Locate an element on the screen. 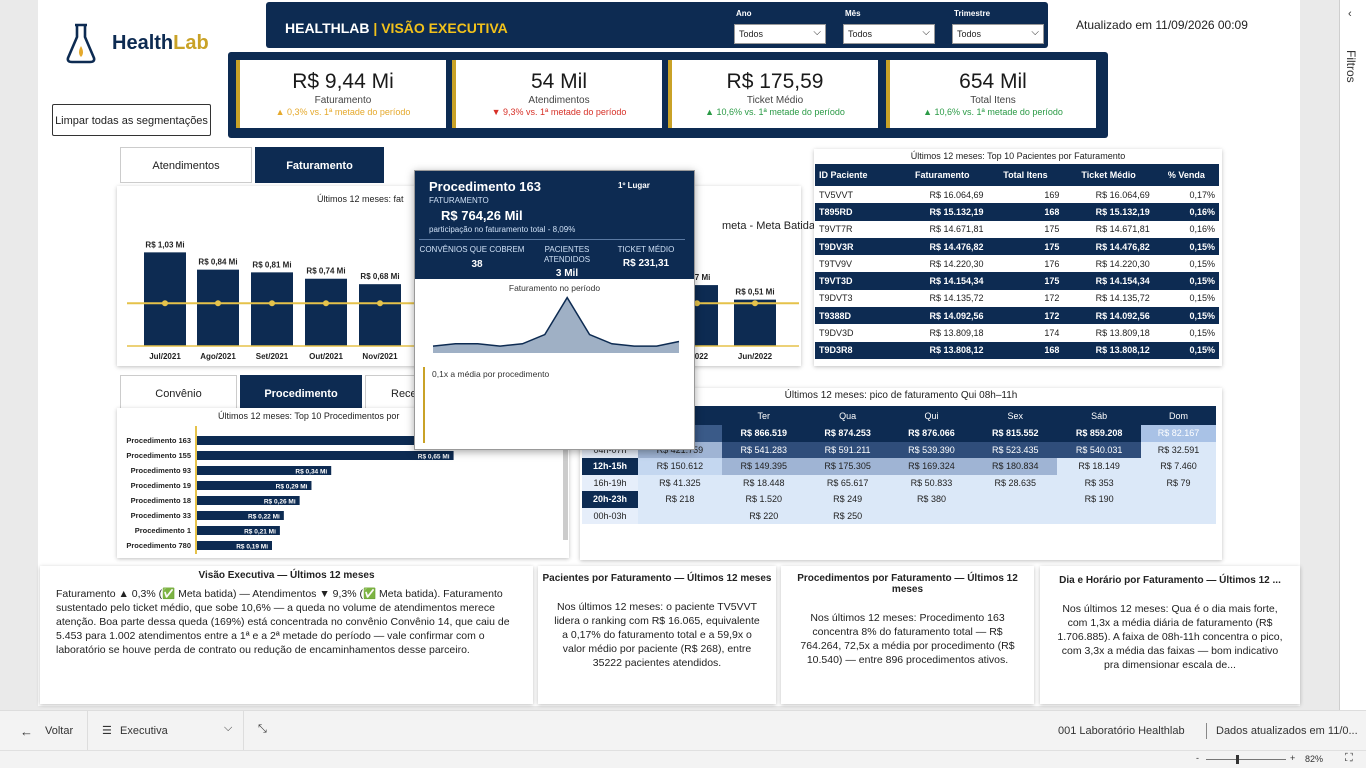 This screenshot has width=1366, height=768. zoom-out-button: - is located at coordinates (1197, 758).